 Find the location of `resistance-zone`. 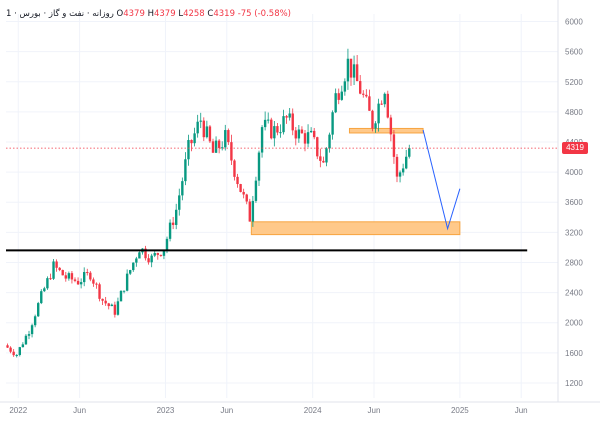

resistance-zone is located at coordinates (386, 130).